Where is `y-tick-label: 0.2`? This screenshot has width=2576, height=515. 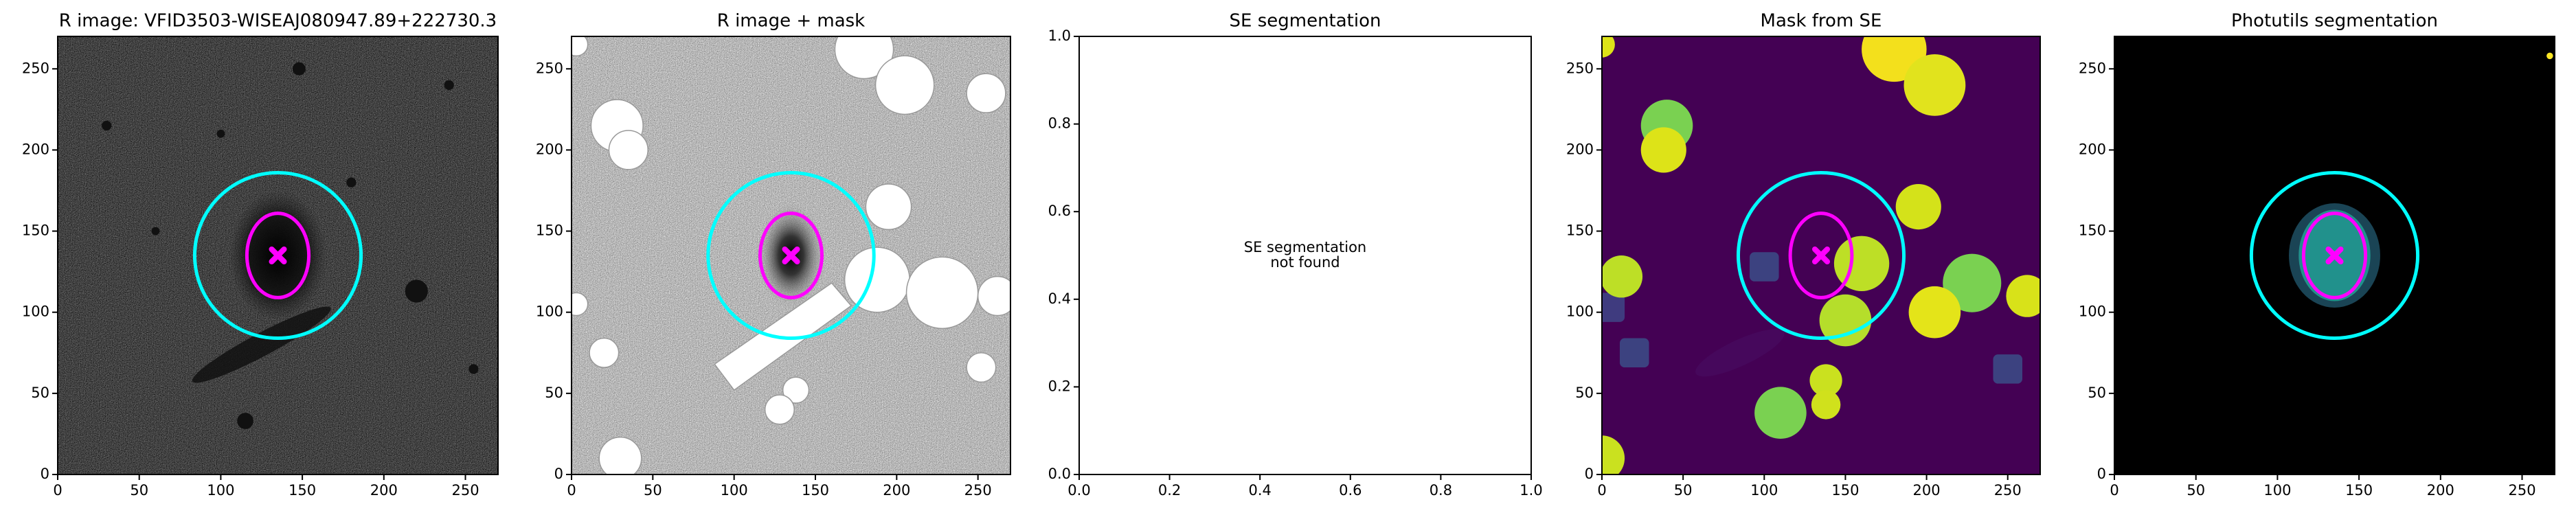 y-tick-label: 0.2 is located at coordinates (1059, 386).